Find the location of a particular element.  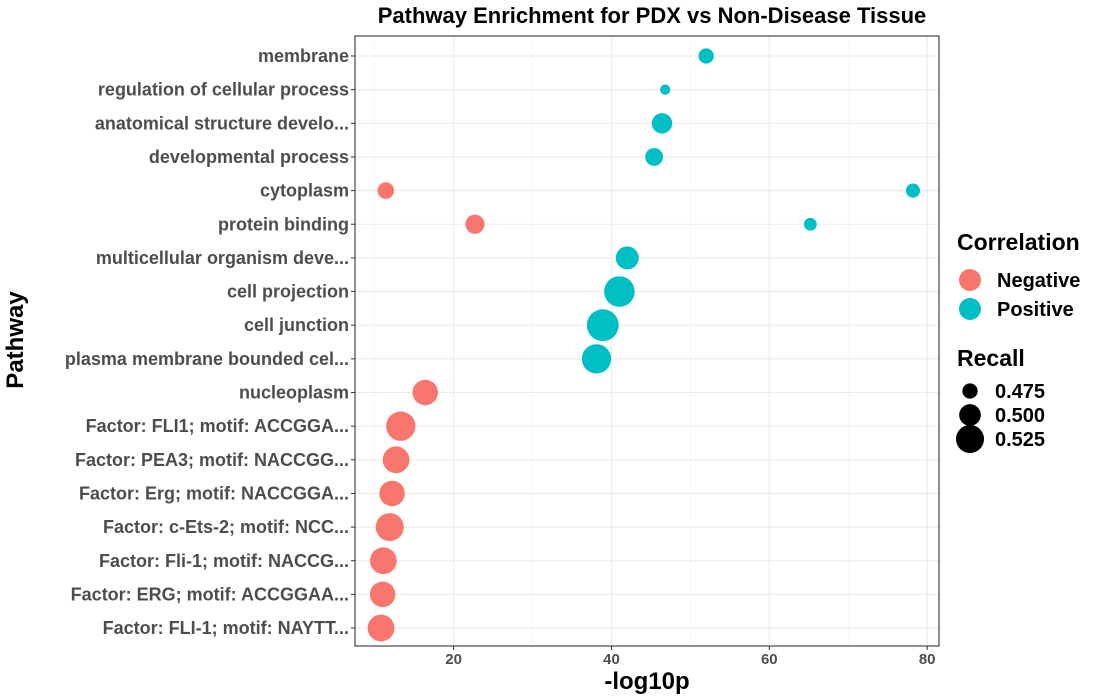

y-tick-label: cell projection is located at coordinates (288, 292).